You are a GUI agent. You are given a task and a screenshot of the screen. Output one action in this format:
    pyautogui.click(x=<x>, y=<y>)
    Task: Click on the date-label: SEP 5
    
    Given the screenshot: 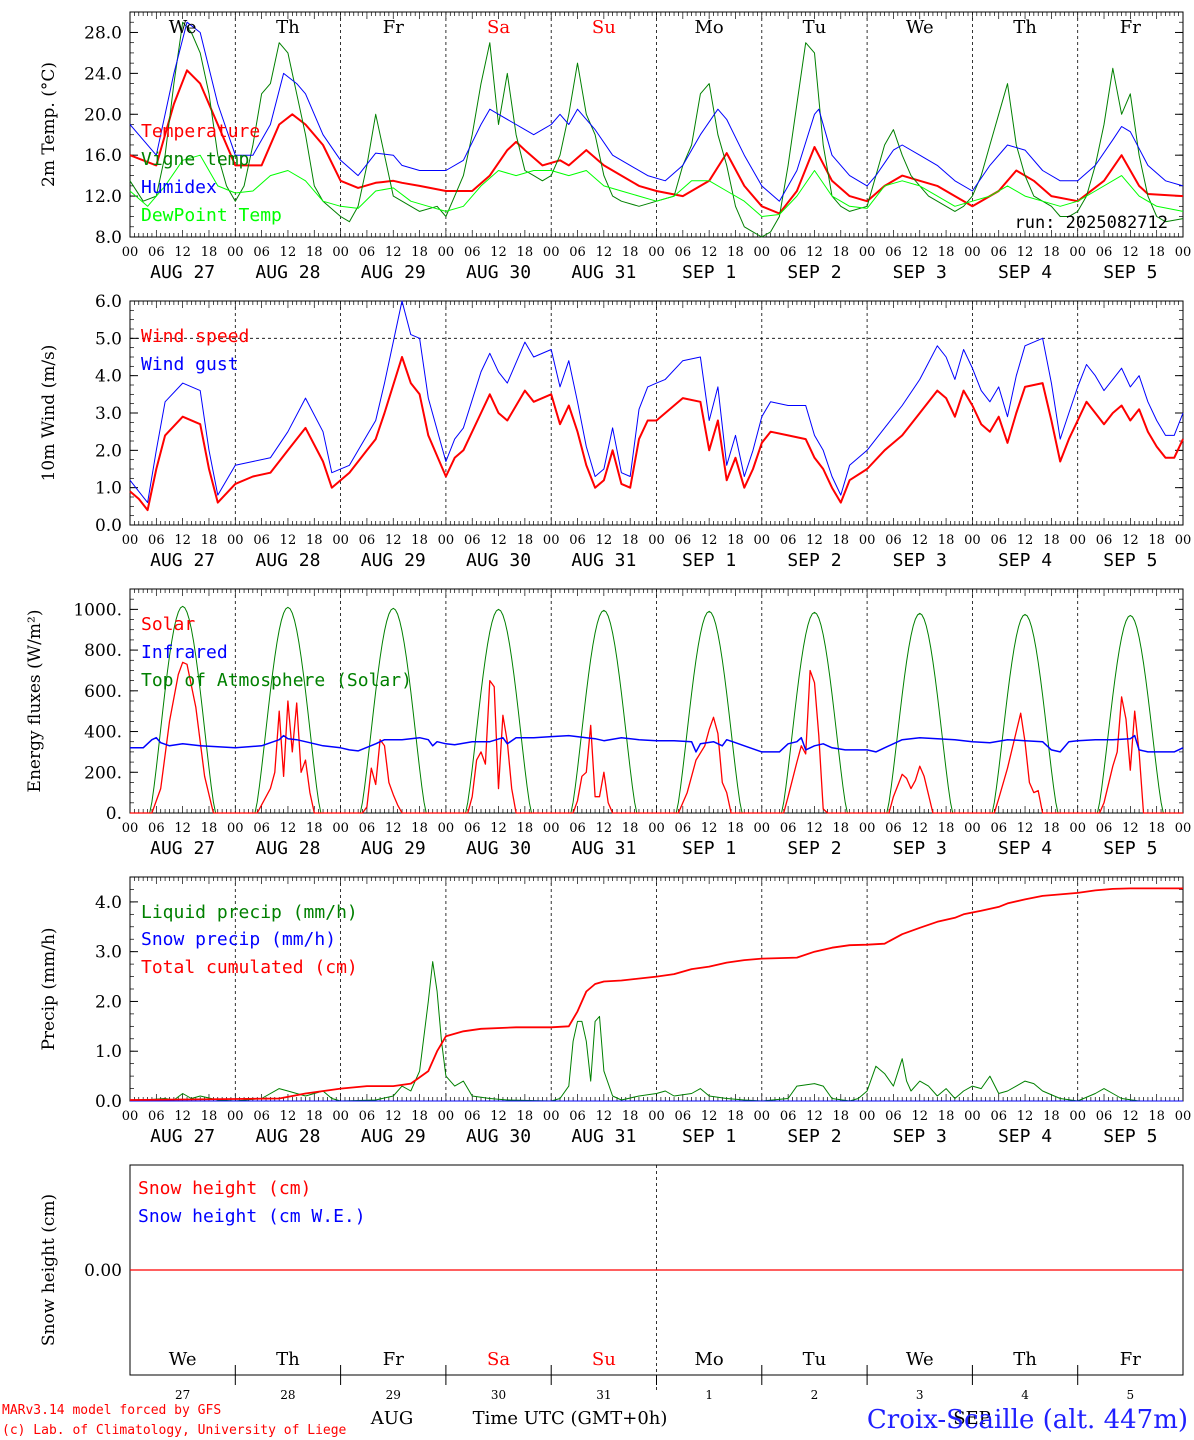 What is the action you would take?
    pyautogui.click(x=1130, y=848)
    